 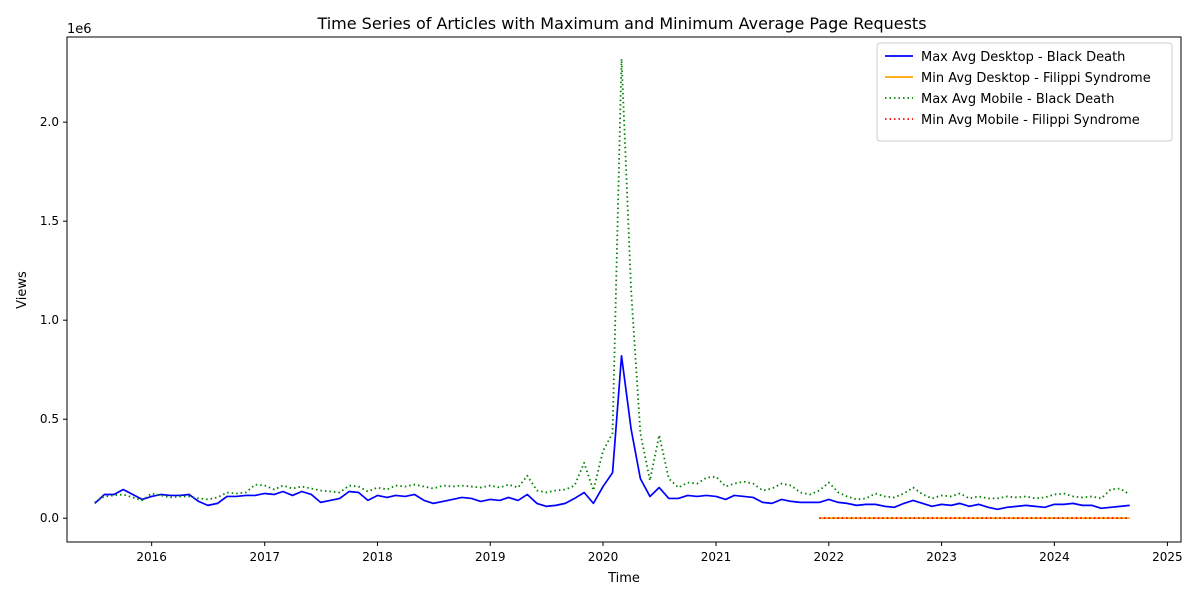 I want to click on x-tick-label: 2017, so click(x=264, y=557).